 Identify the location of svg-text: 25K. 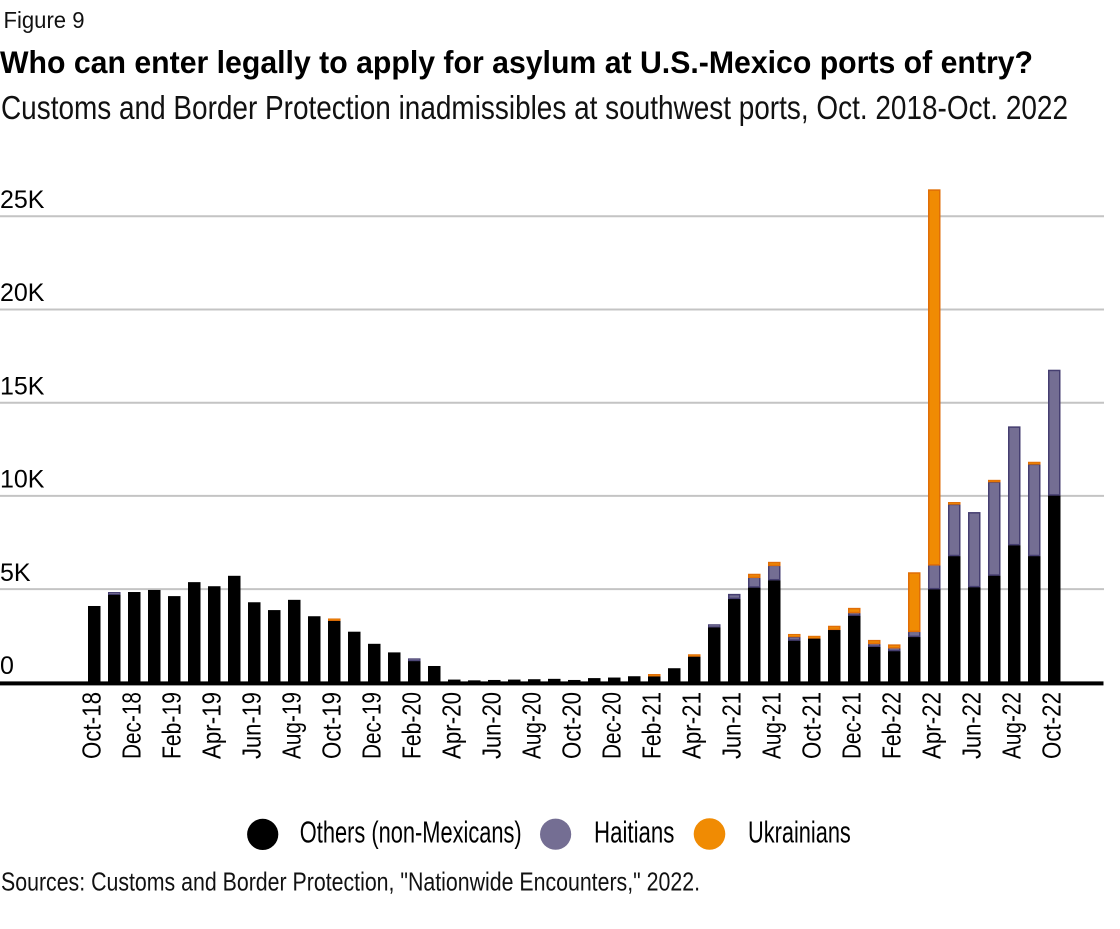
(22, 200).